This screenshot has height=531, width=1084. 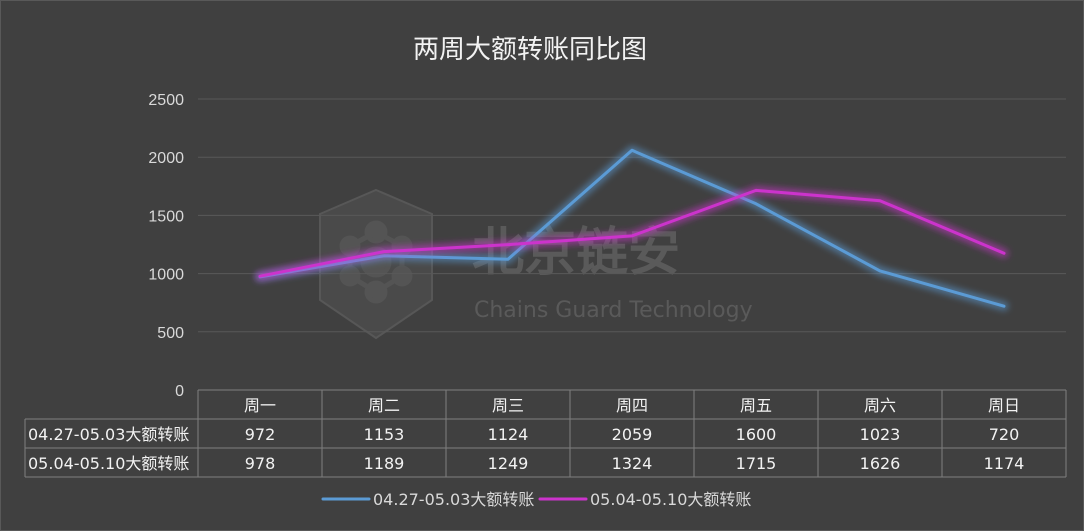 I want to click on data-label: 2059, so click(x=632, y=434).